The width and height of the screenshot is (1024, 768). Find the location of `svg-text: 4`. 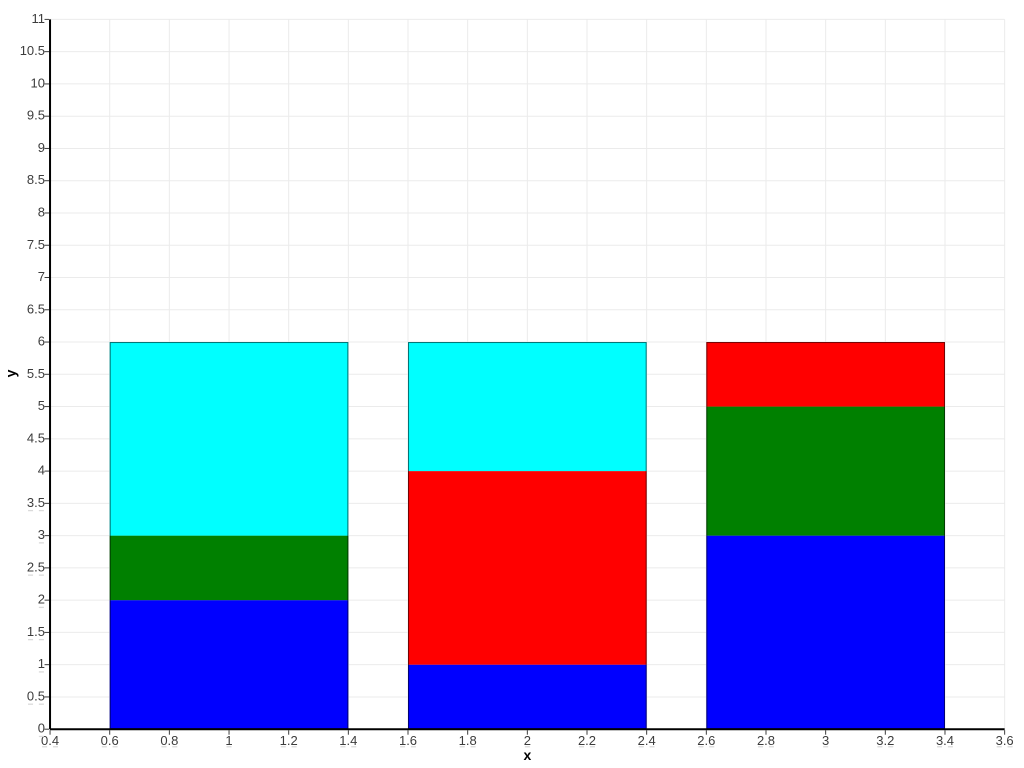

svg-text: 4 is located at coordinates (41, 470).